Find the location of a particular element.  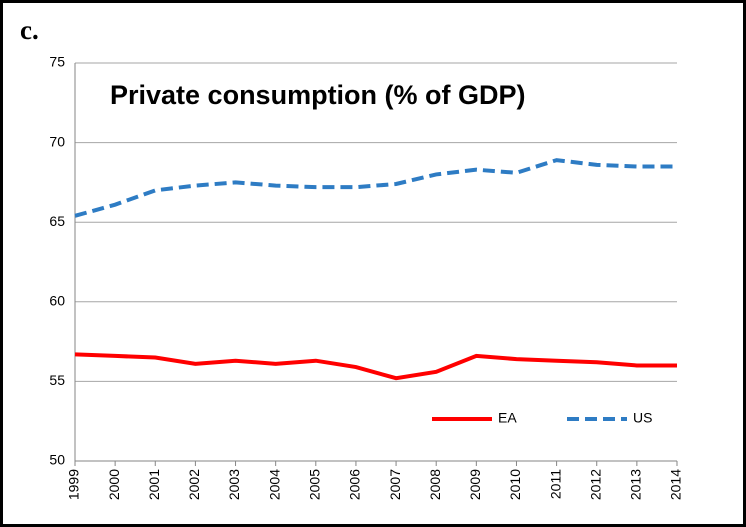

x-tick-label: 2012 is located at coordinates (595, 484).